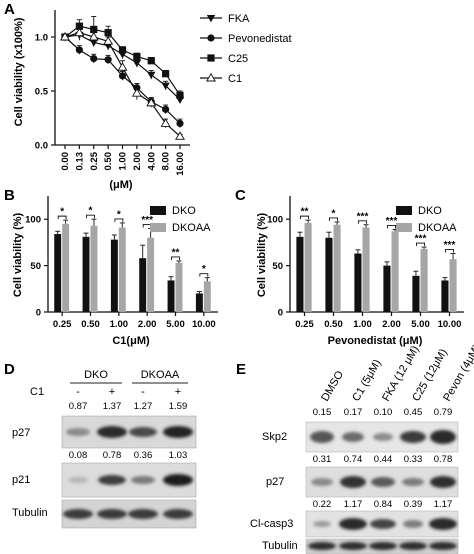  What do you see at coordinates (271, 524) in the screenshot?
I see `panel-e-row-label-clcasp3: Cl-casp3` at bounding box center [271, 524].